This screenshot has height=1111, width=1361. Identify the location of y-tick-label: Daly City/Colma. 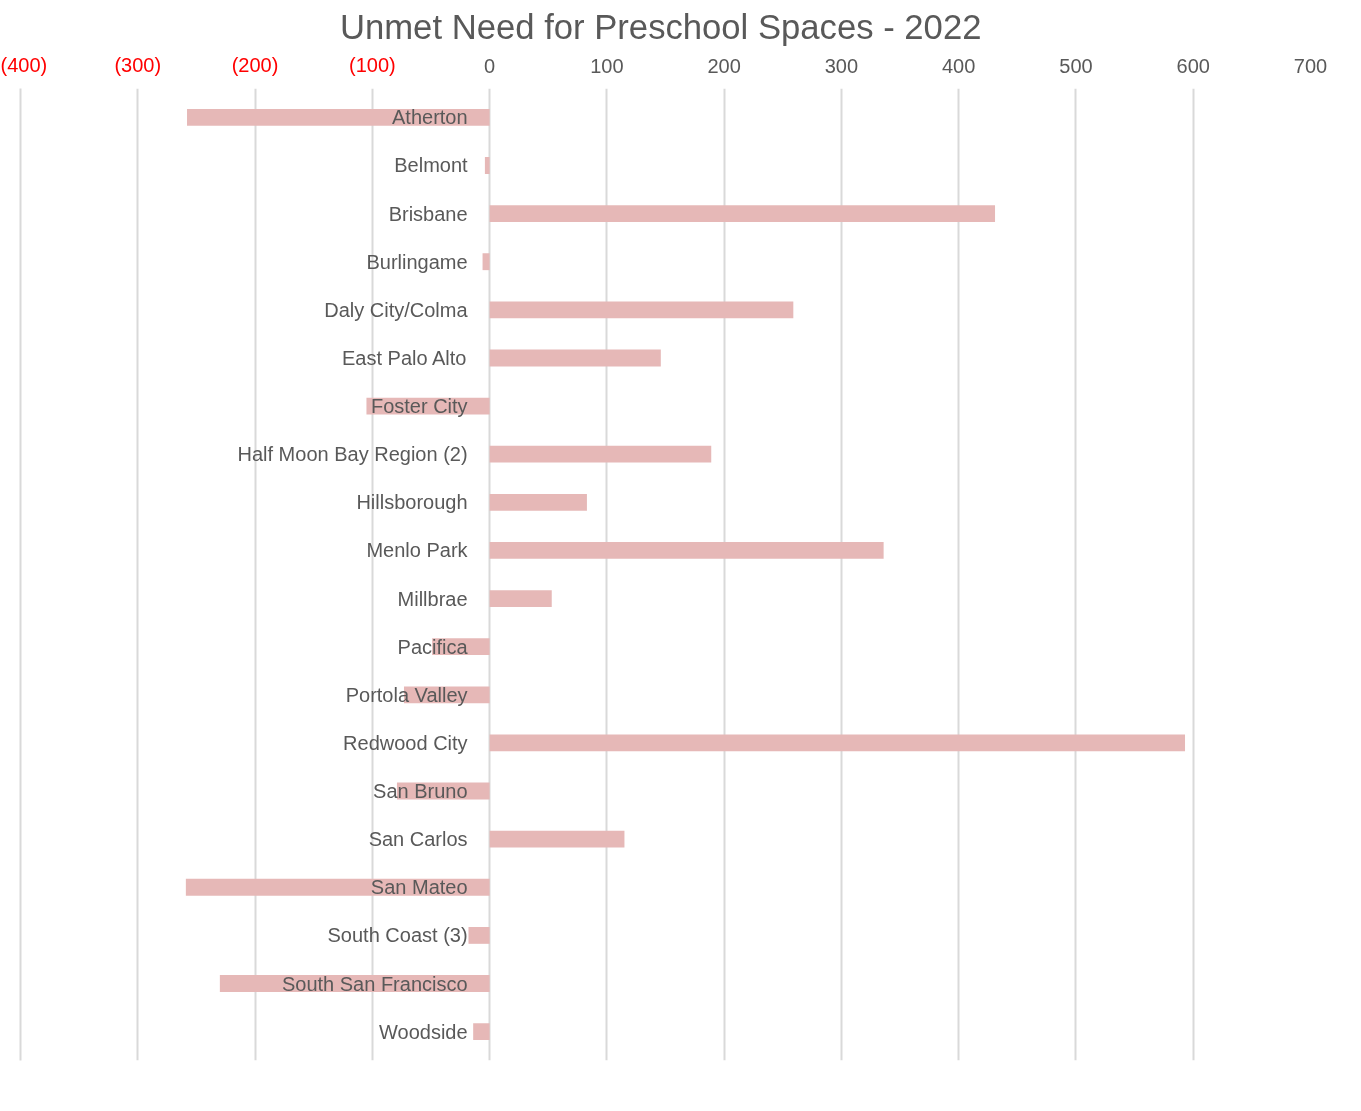
(396, 309).